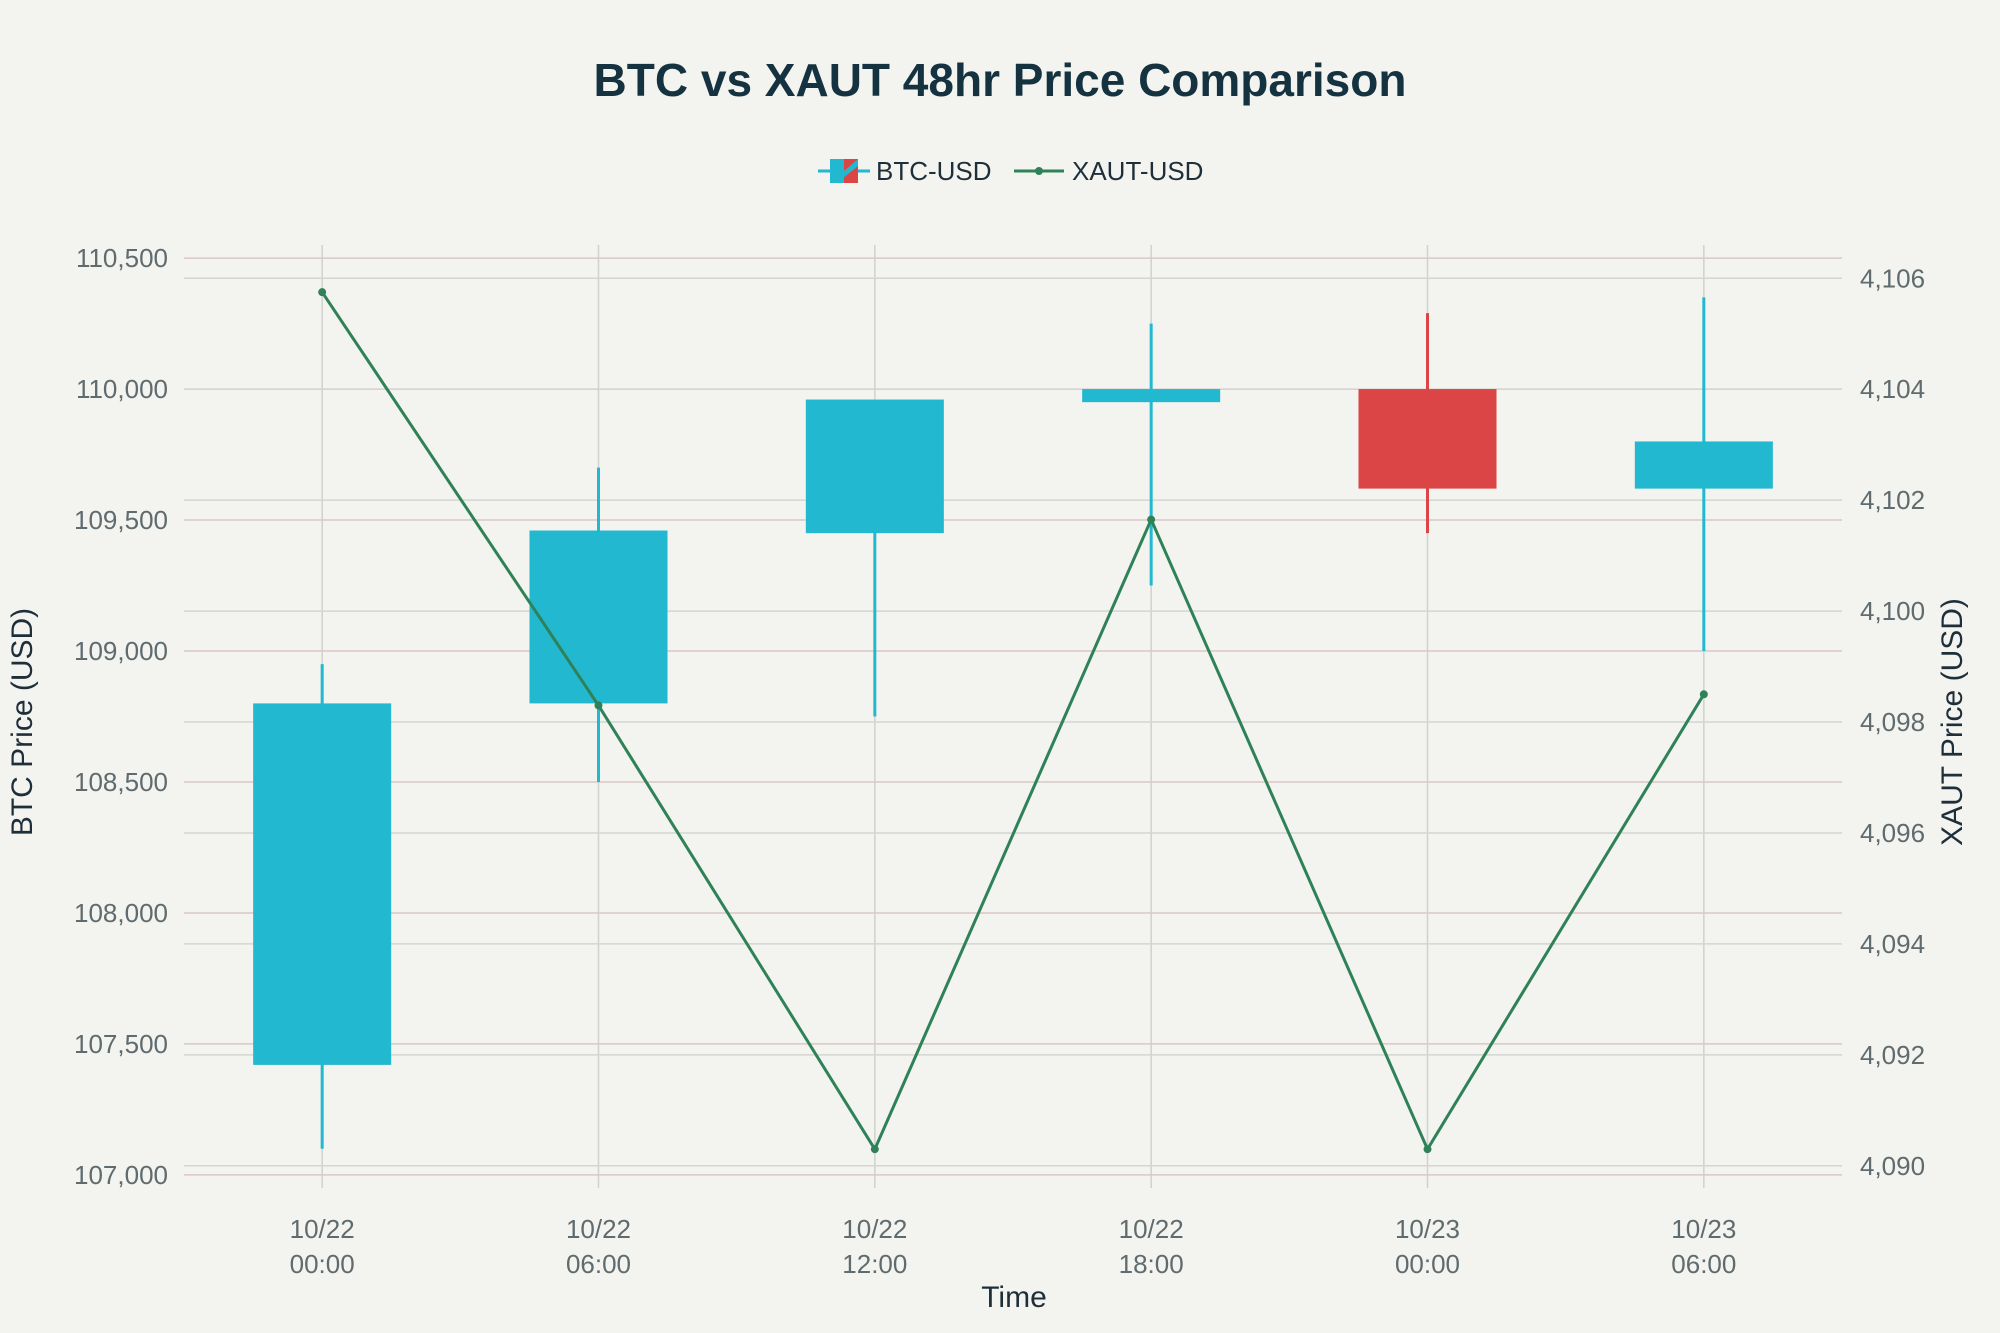 This screenshot has width=2000, height=1333. What do you see at coordinates (1137, 171) in the screenshot?
I see `legend-label-xaut: XAUT-USD` at bounding box center [1137, 171].